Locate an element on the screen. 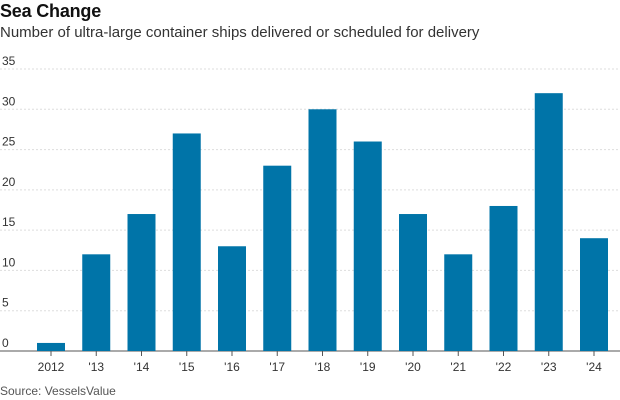 This screenshot has height=400, width=620. y-tick-label: 35 is located at coordinates (9, 61).